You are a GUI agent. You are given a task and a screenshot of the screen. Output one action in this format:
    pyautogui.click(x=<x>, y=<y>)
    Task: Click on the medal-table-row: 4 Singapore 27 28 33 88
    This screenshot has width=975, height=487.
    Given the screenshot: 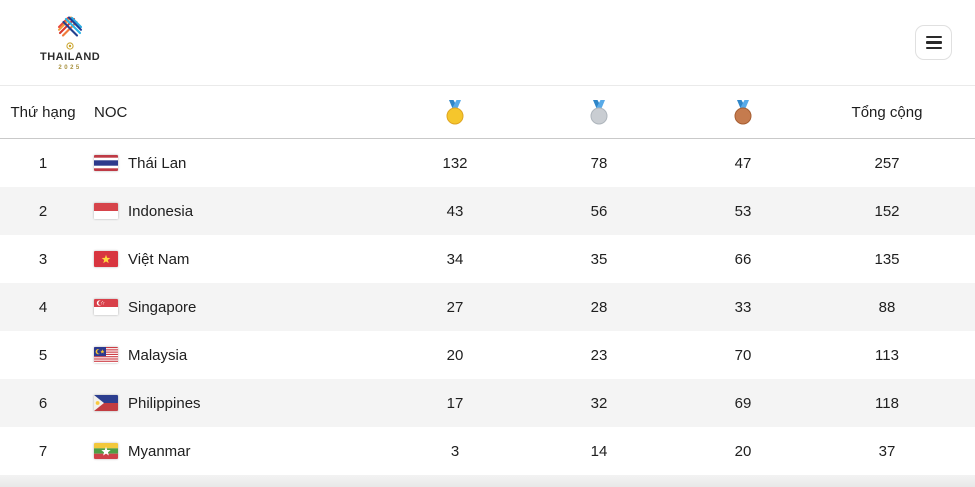 What is the action you would take?
    pyautogui.click(x=487, y=307)
    